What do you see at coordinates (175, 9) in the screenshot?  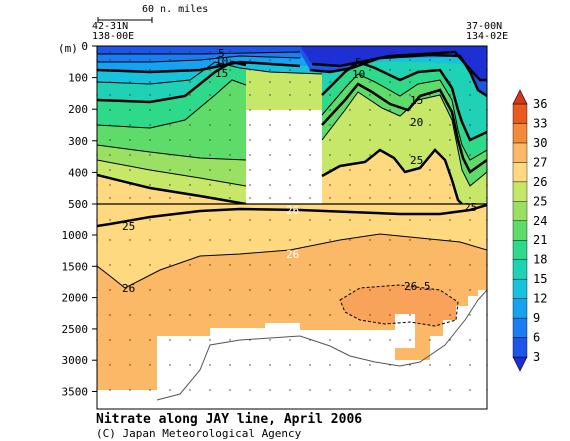 I see `scale-bar-label: 60 n. miles` at bounding box center [175, 9].